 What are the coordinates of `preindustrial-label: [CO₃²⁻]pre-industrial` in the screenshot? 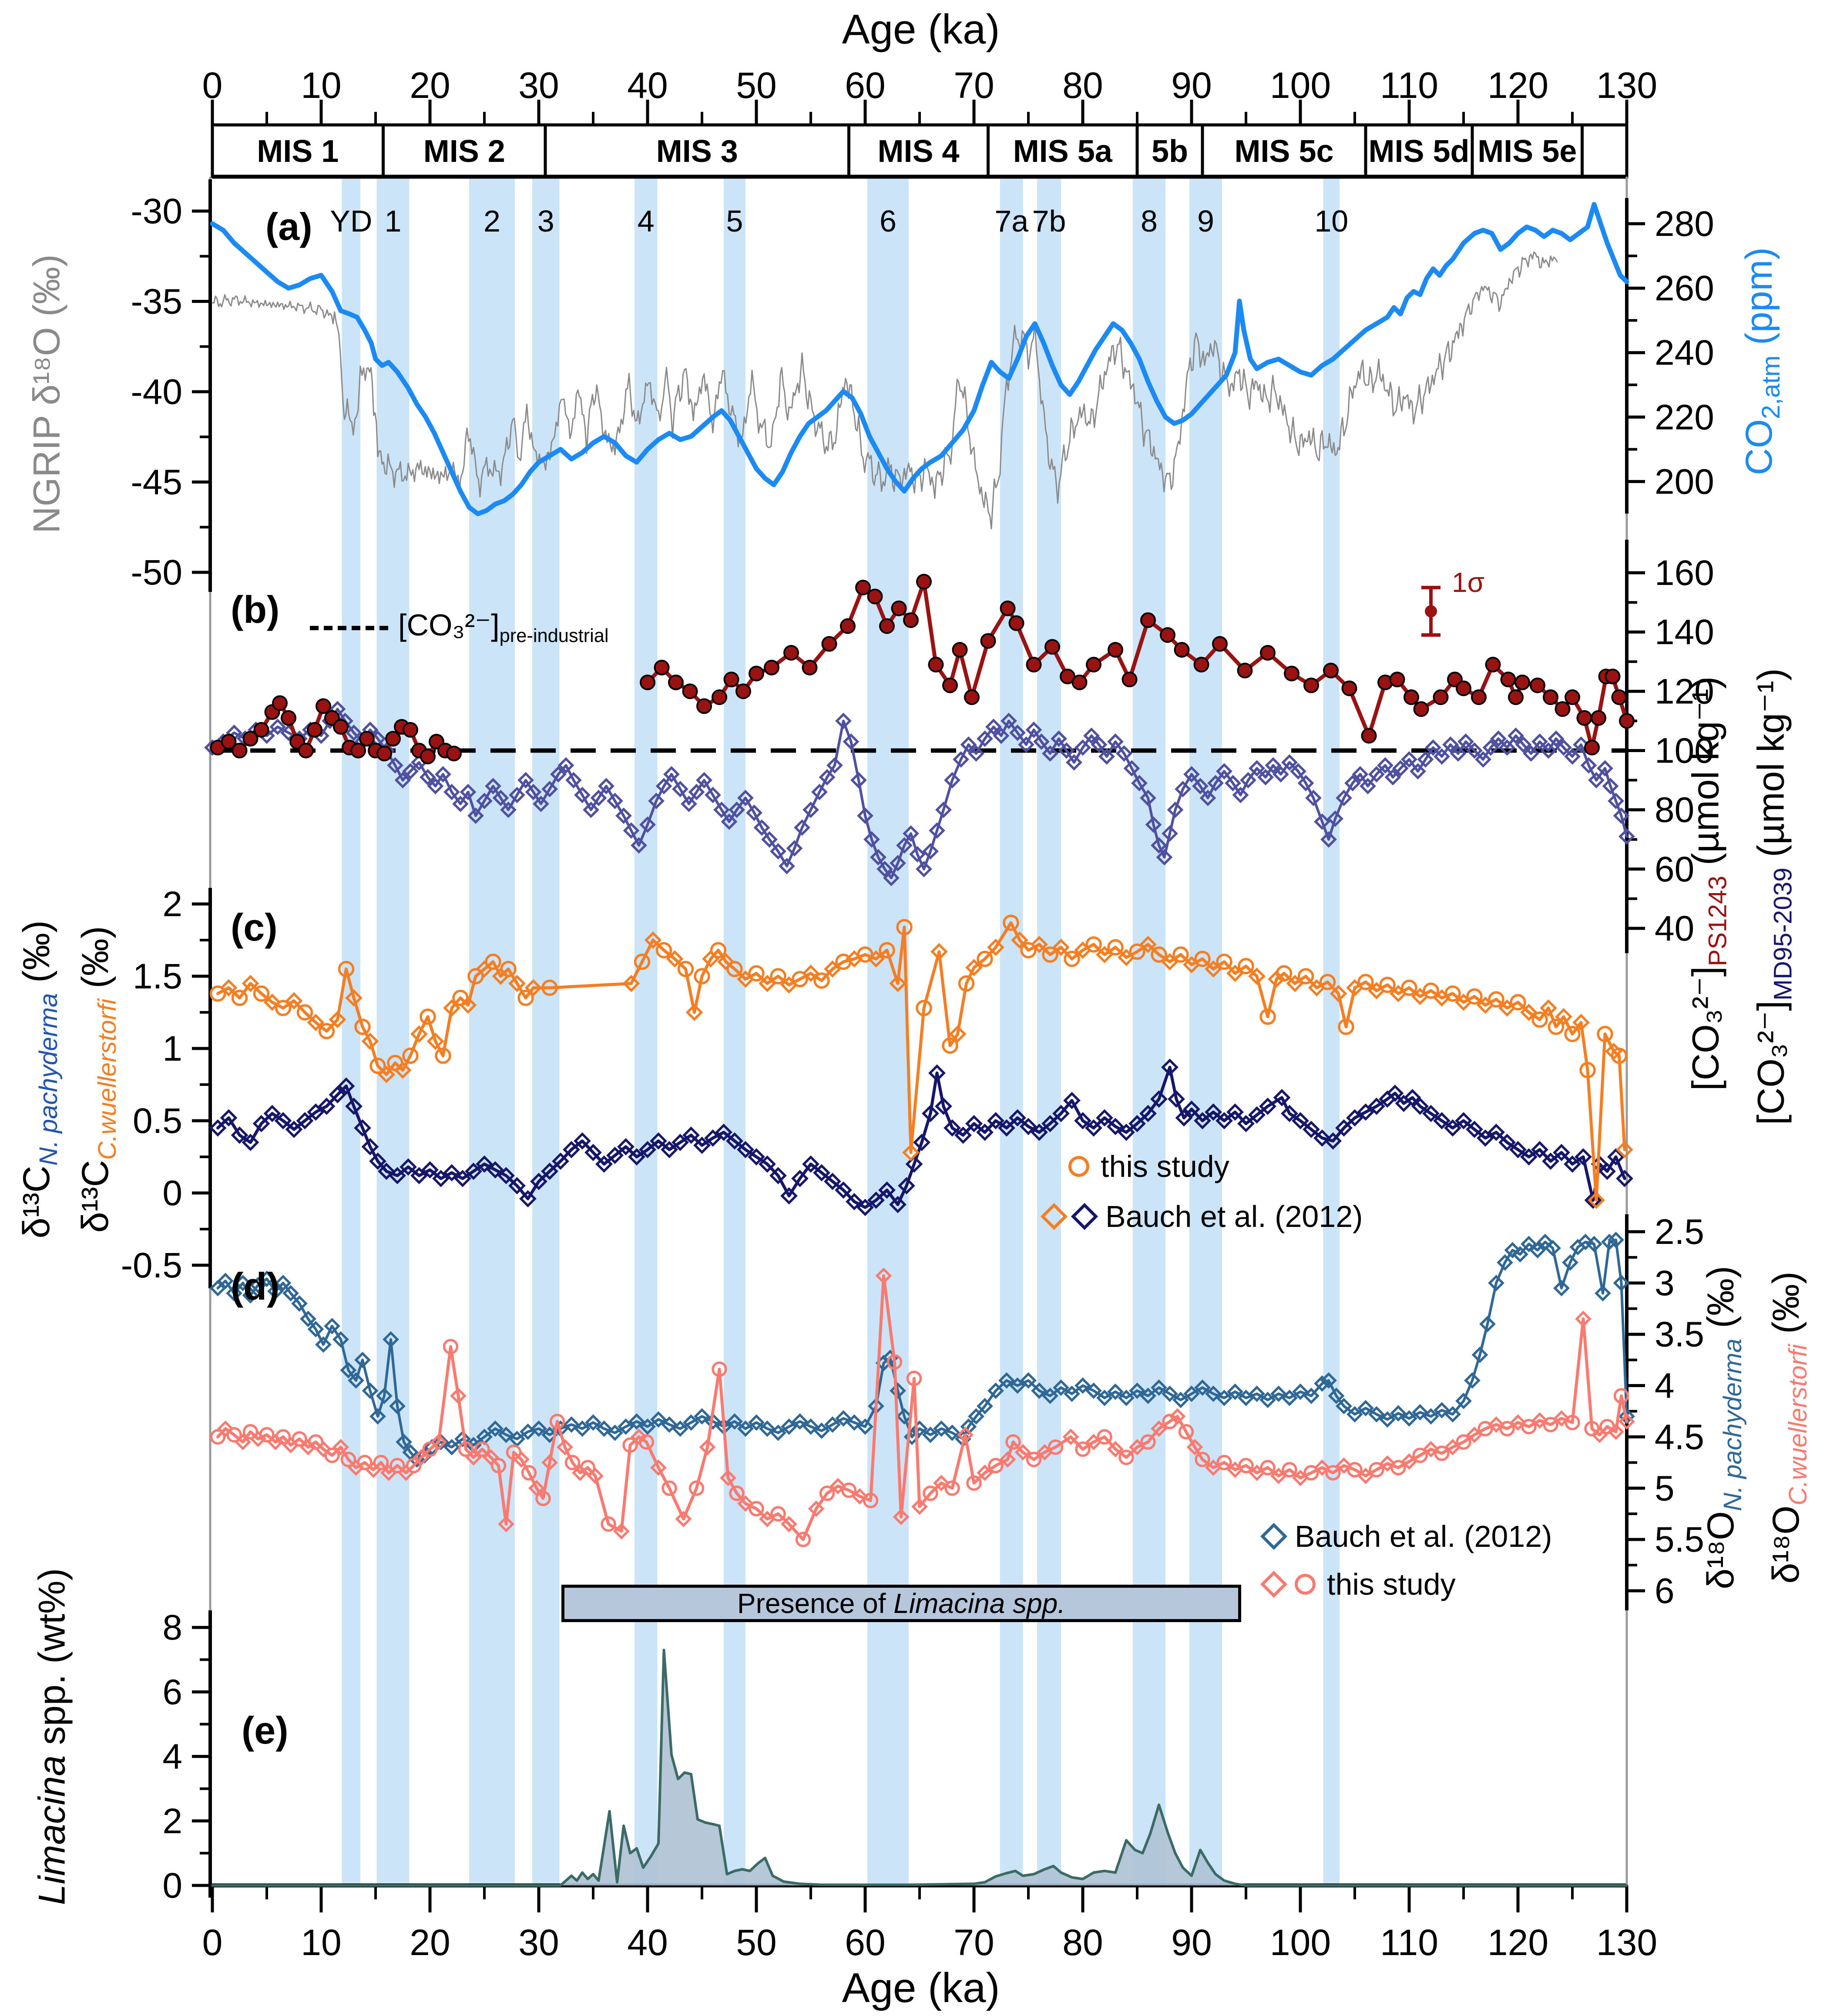 It's located at (503, 627).